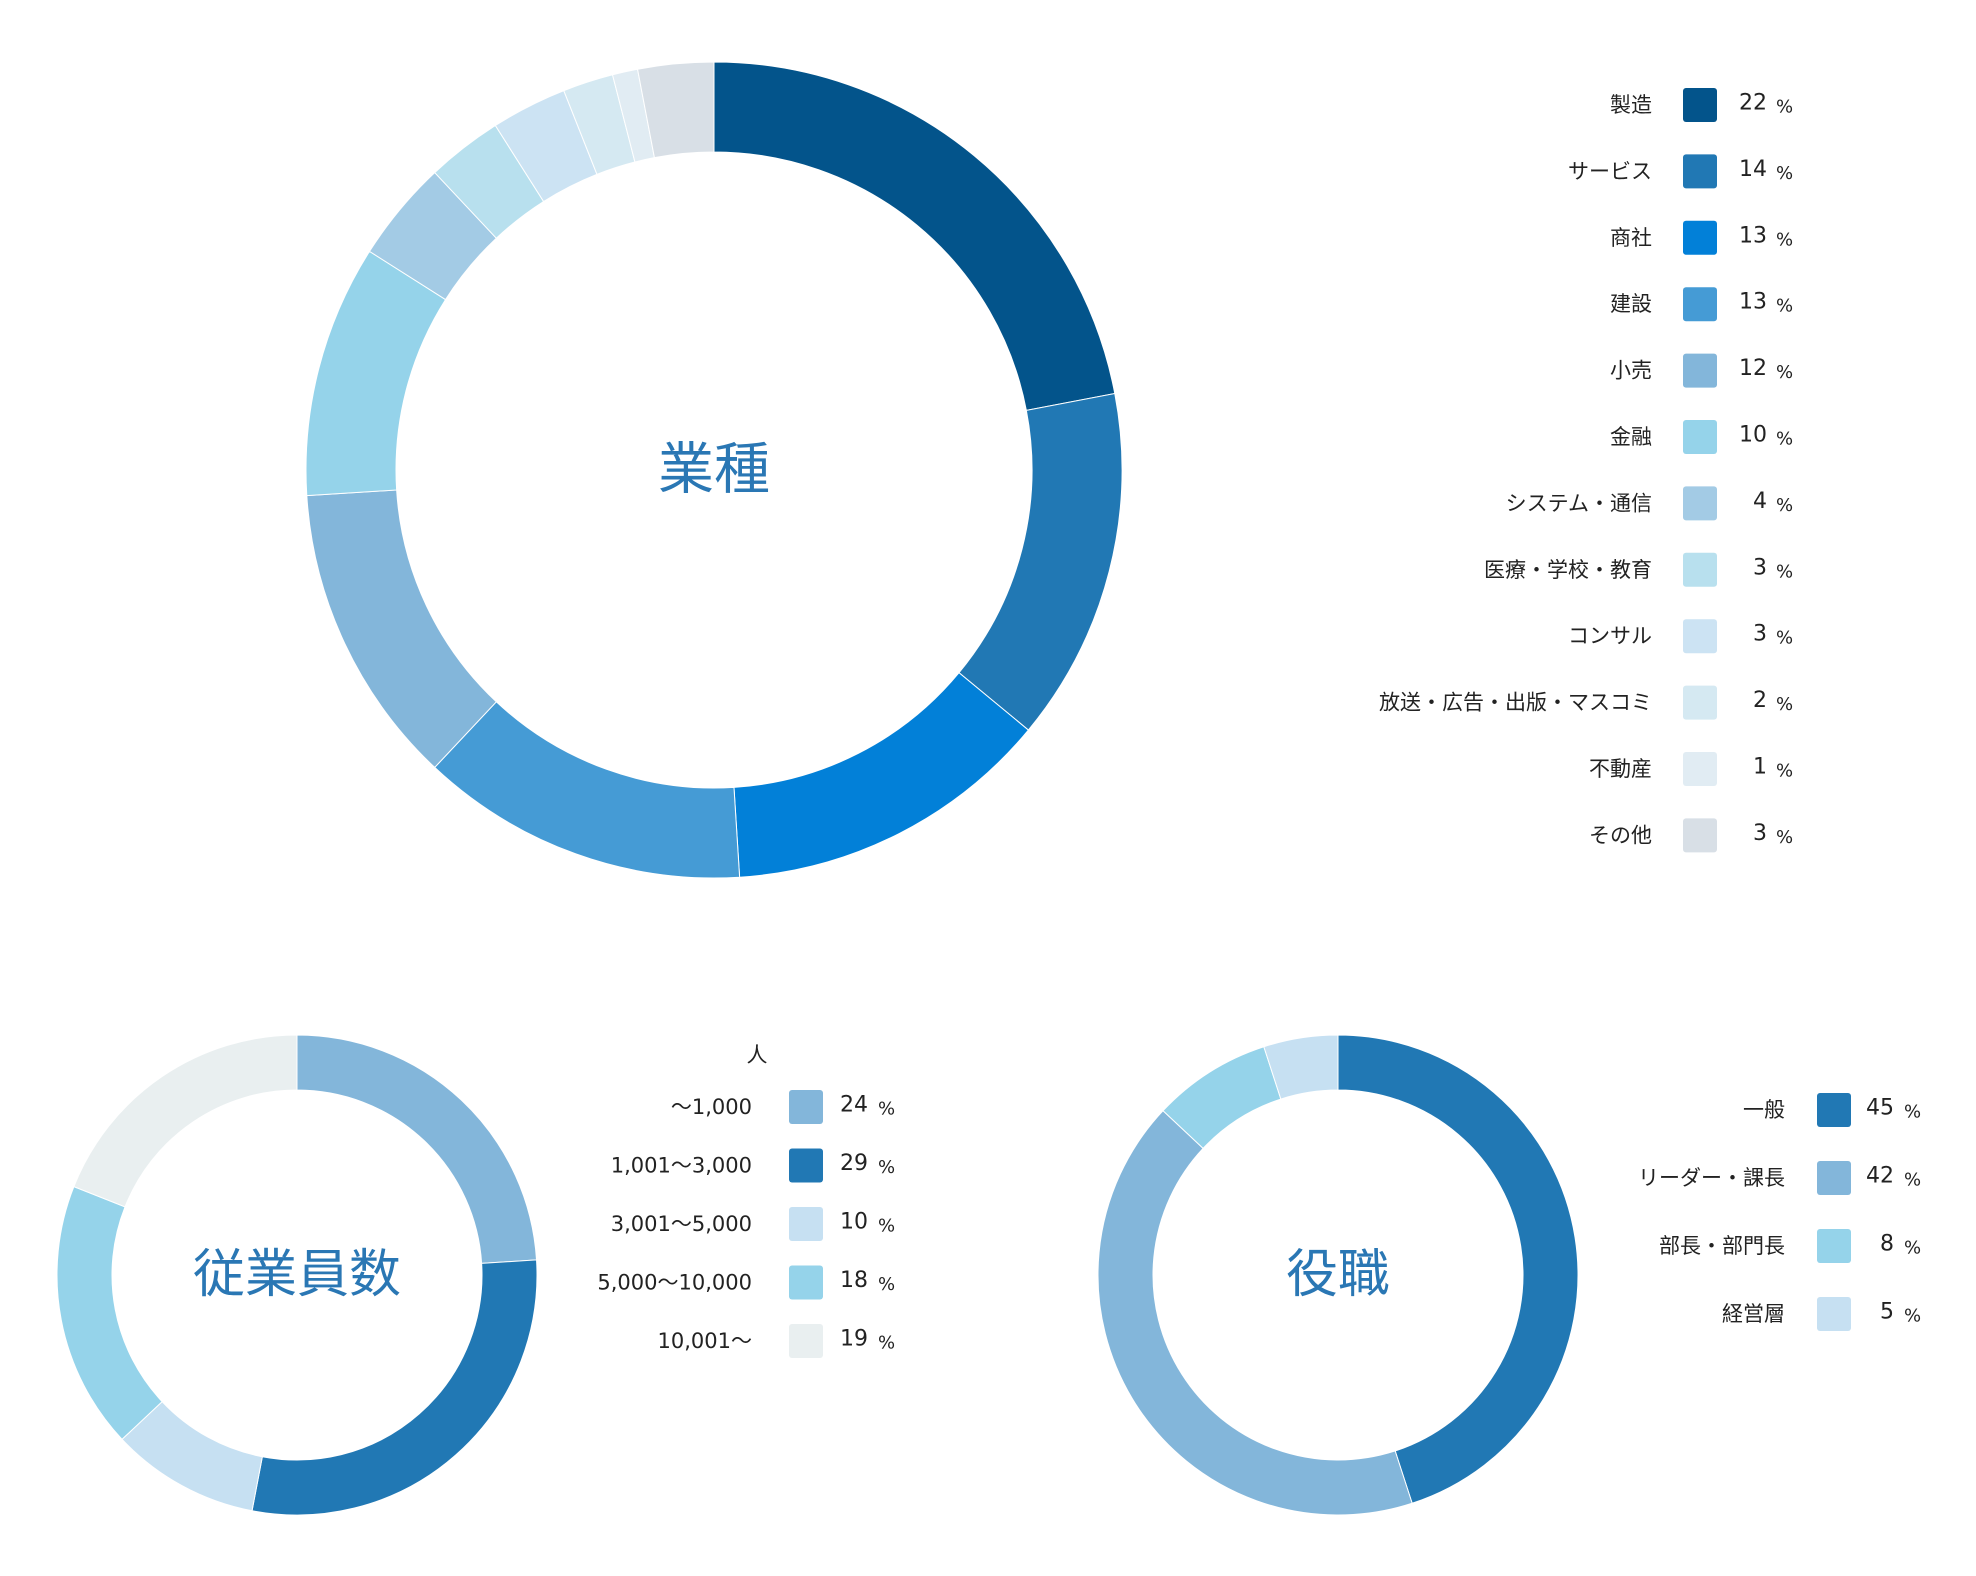 This screenshot has width=1976, height=1576. Describe the element at coordinates (681, 1224) in the screenshot. I see `legend-label: 3,001〜5,000` at that location.